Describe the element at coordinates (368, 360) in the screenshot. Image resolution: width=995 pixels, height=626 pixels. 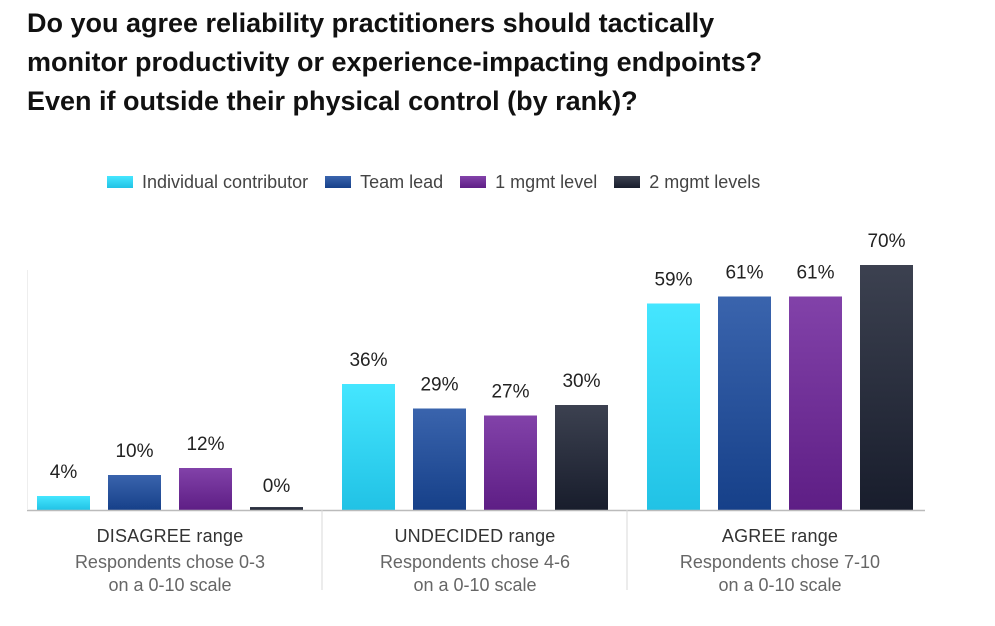
I see `data-label-undecided-range-individual-contributor: 36%` at that location.